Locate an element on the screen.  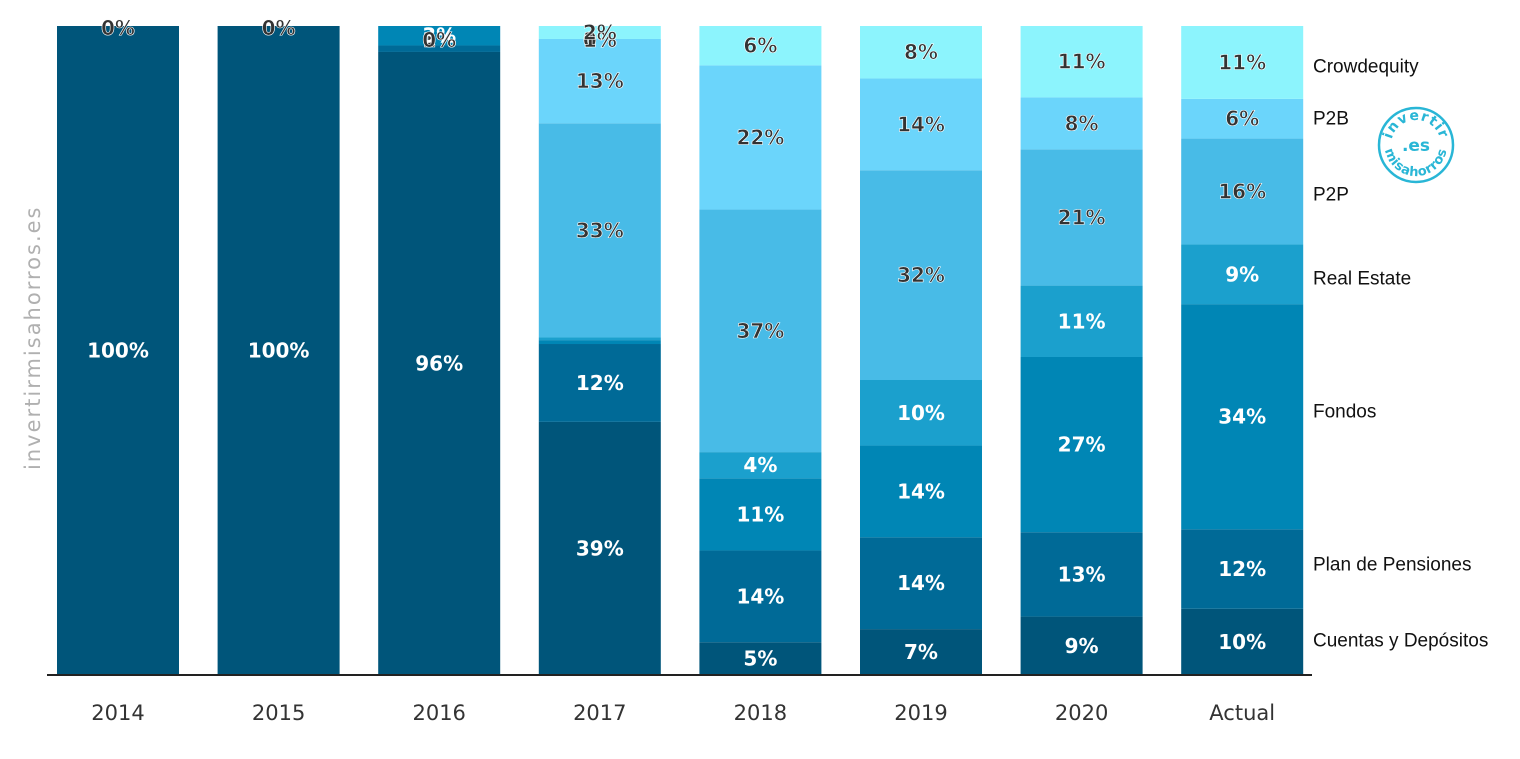
bar-segment-p2p-2018 is located at coordinates (760, 331).